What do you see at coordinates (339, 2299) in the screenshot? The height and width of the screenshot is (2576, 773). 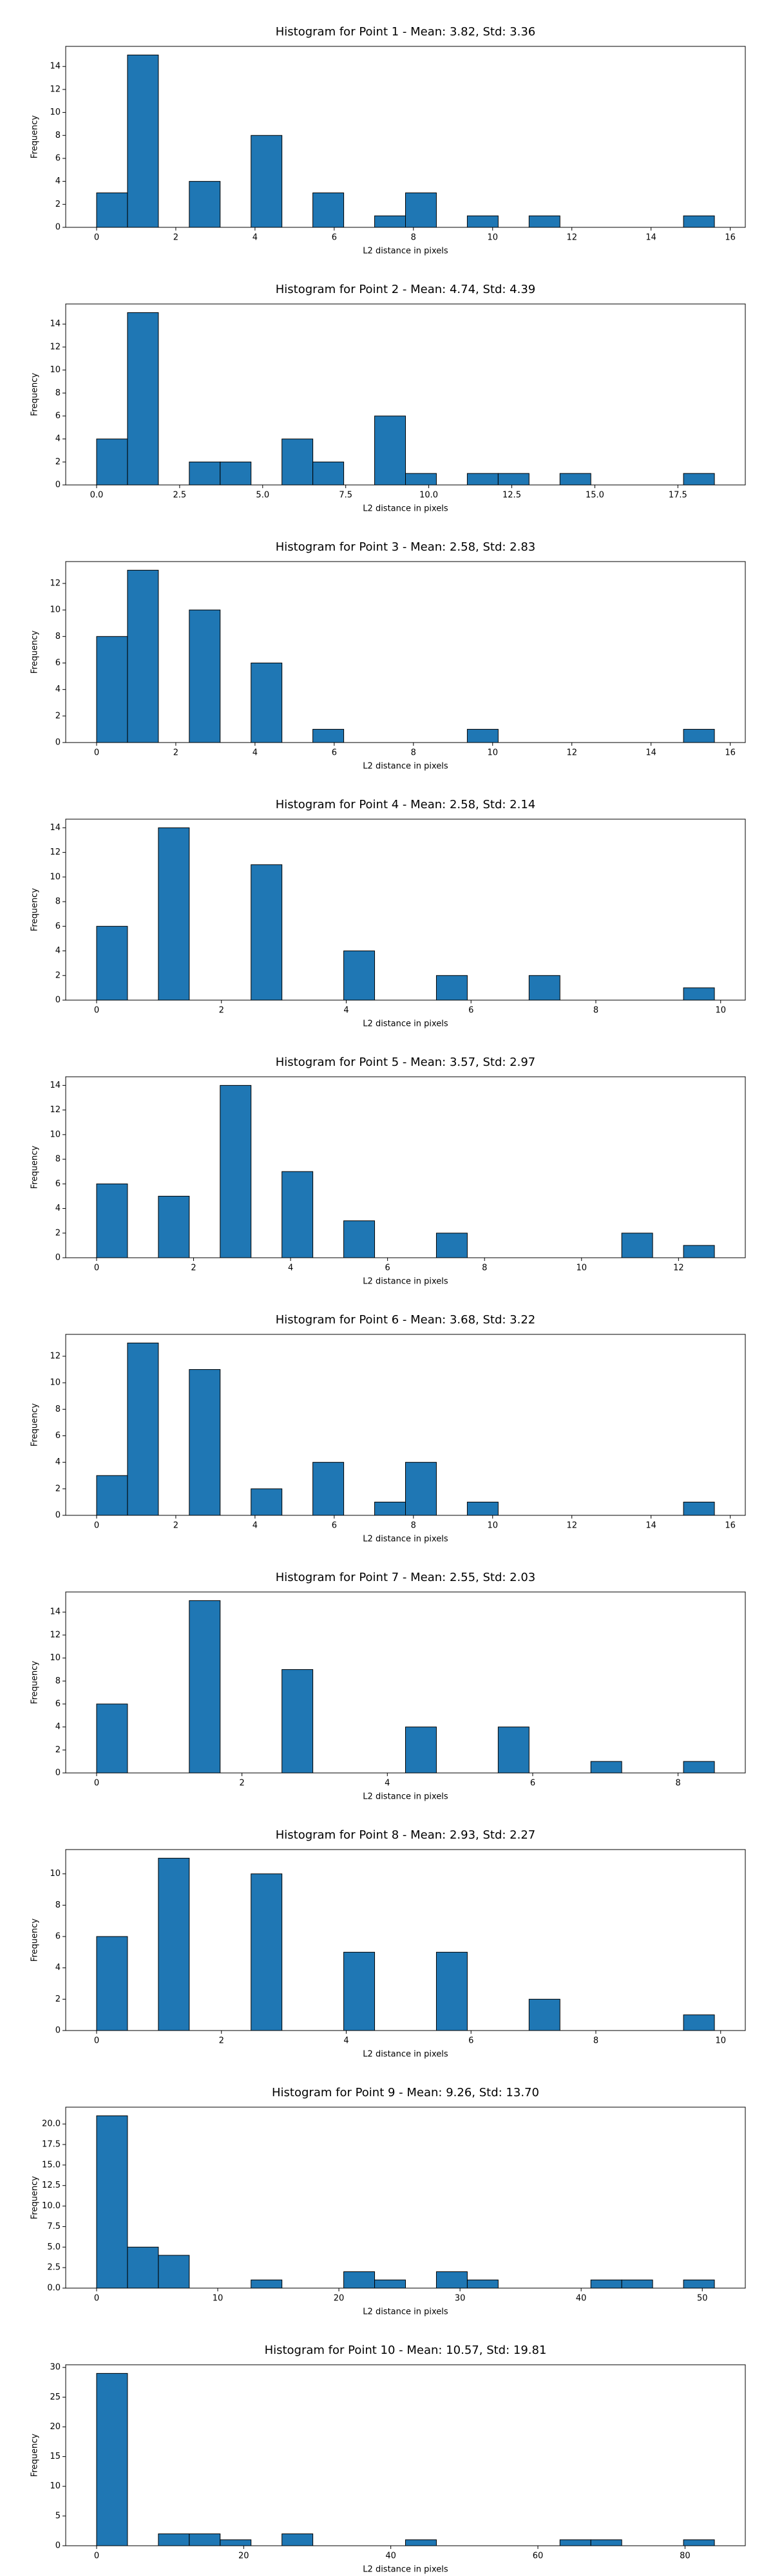 I see `x-tick-label: 20` at bounding box center [339, 2299].